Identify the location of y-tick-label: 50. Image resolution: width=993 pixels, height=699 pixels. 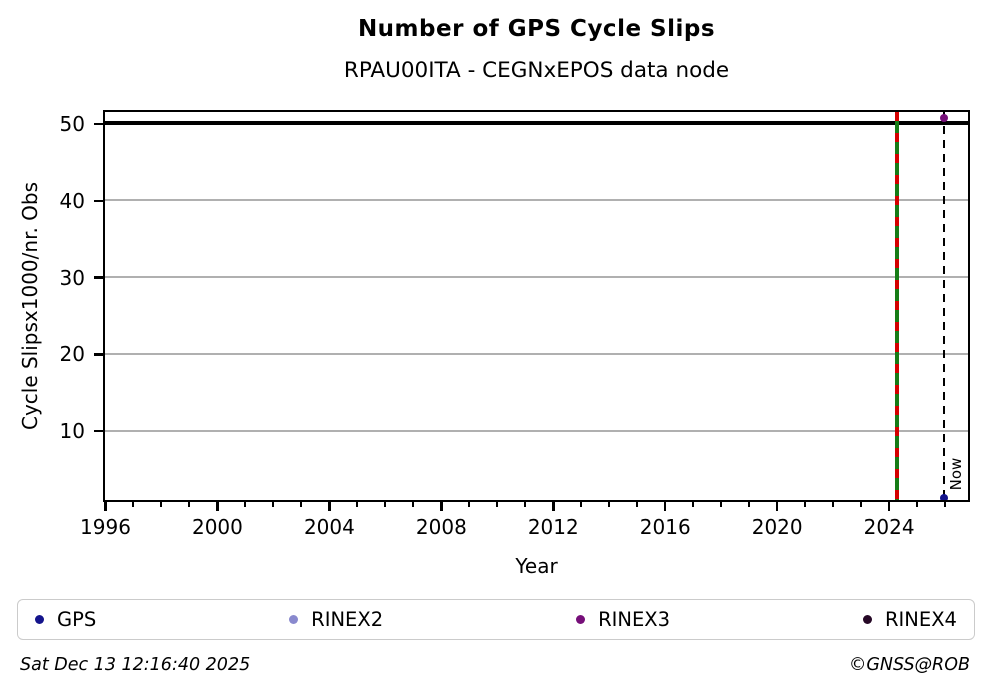
(72, 124).